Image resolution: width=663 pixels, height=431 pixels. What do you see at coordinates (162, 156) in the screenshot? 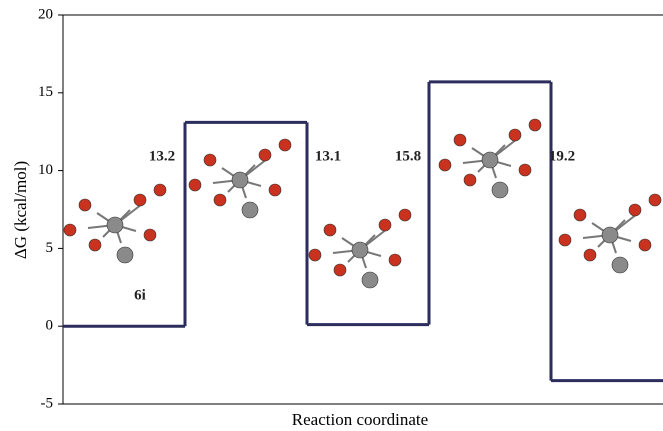
I see `annotation: 13.2` at bounding box center [162, 156].